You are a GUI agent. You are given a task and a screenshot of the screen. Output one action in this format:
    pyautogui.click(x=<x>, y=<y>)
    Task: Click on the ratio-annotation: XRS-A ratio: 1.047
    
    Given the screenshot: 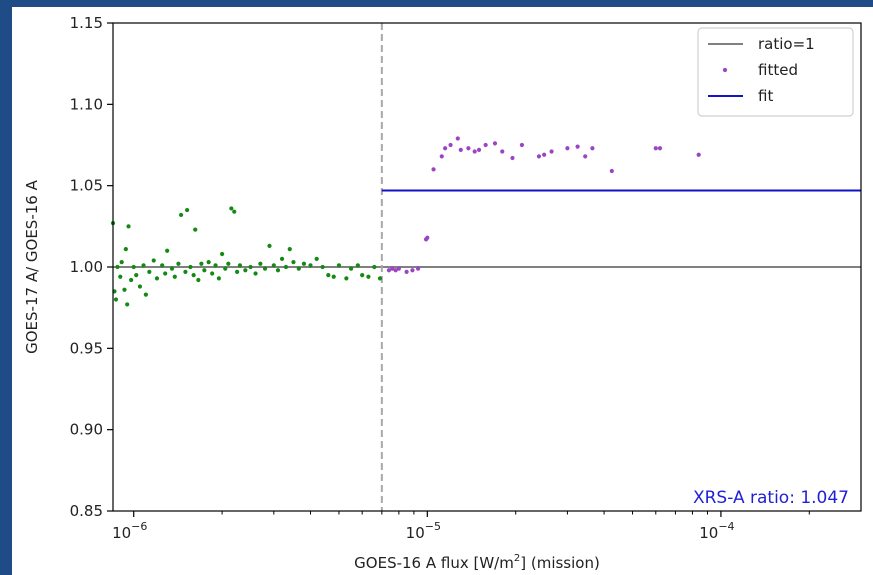 What is the action you would take?
    pyautogui.click(x=771, y=498)
    